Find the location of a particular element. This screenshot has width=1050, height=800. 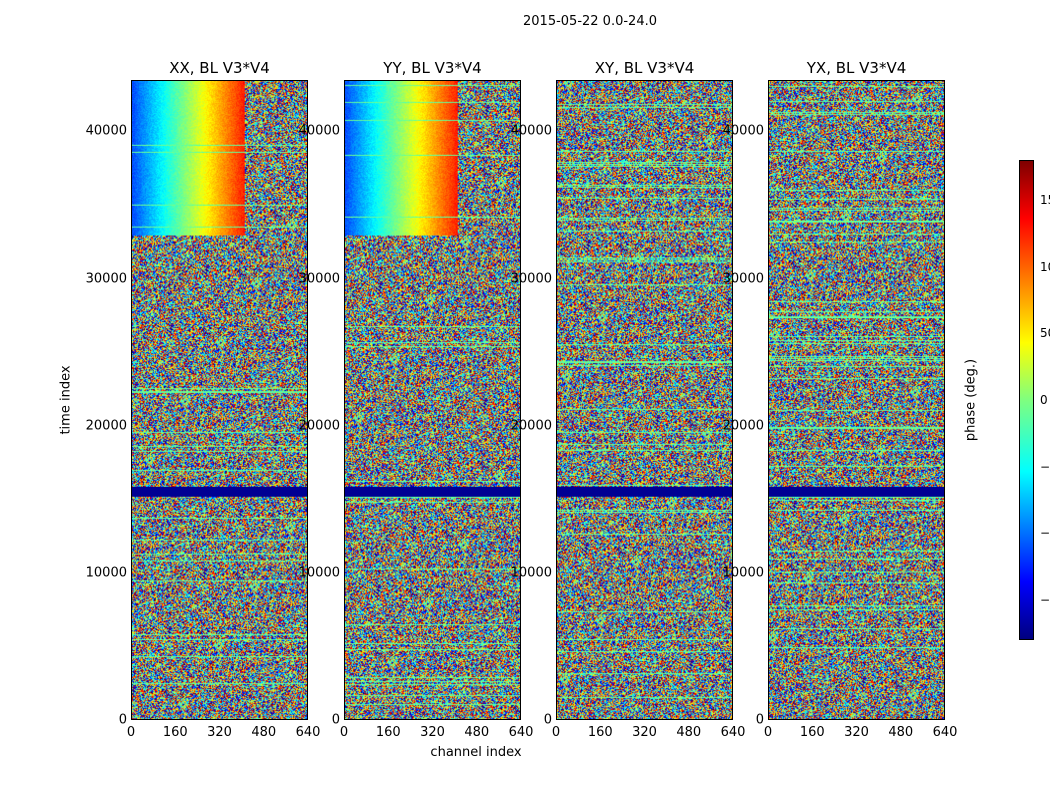

panel-title-yx: YX, BL V3*V4 is located at coordinates (856, 68).